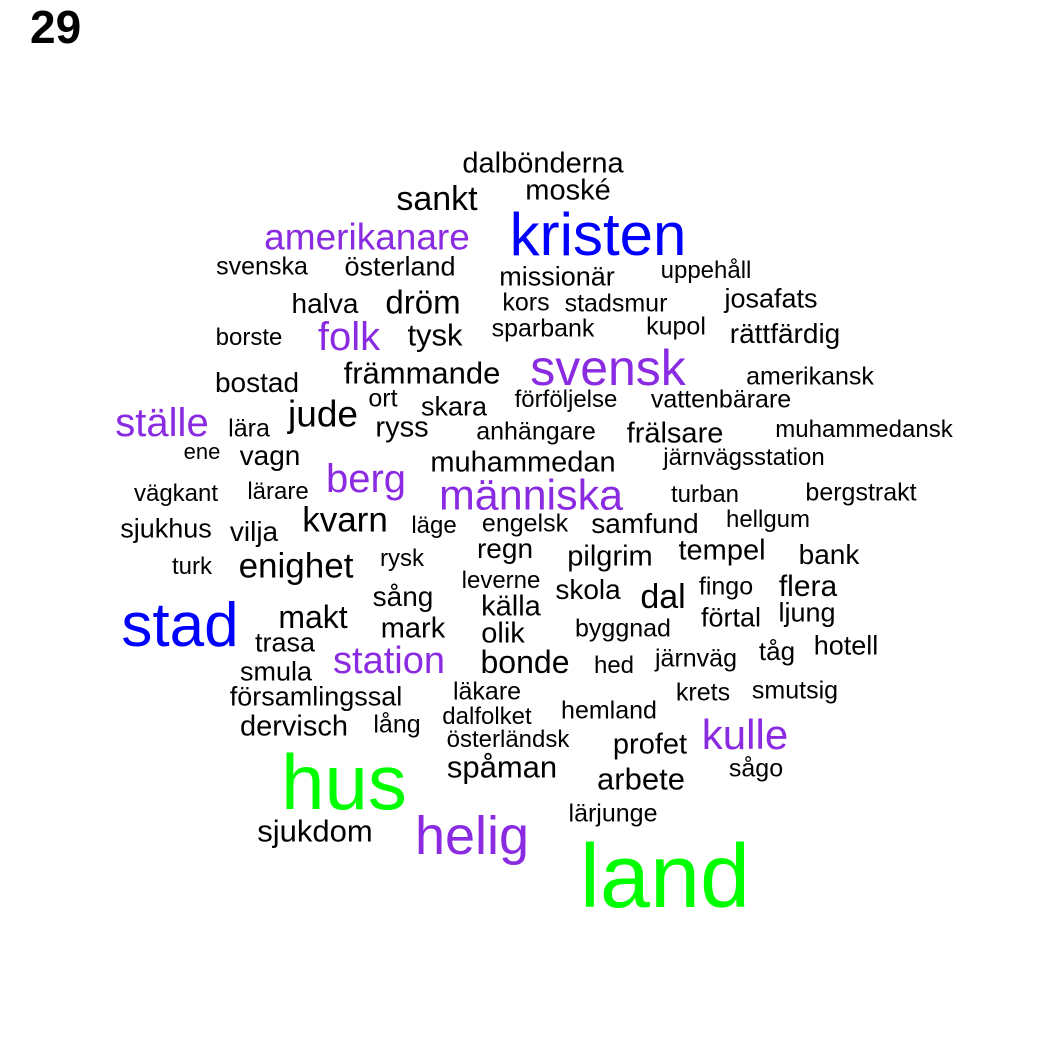  What do you see at coordinates (623, 628) in the screenshot?
I see `cloud-word: byggnad` at bounding box center [623, 628].